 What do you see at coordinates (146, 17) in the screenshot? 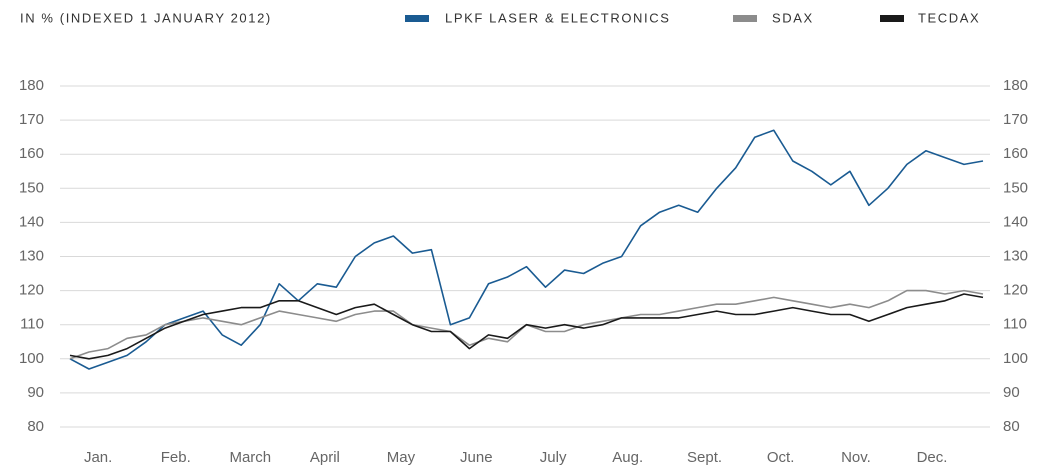
I see `y-axis-label: IN % (INDEXED 1 JANUARY 2012)` at bounding box center [146, 17].